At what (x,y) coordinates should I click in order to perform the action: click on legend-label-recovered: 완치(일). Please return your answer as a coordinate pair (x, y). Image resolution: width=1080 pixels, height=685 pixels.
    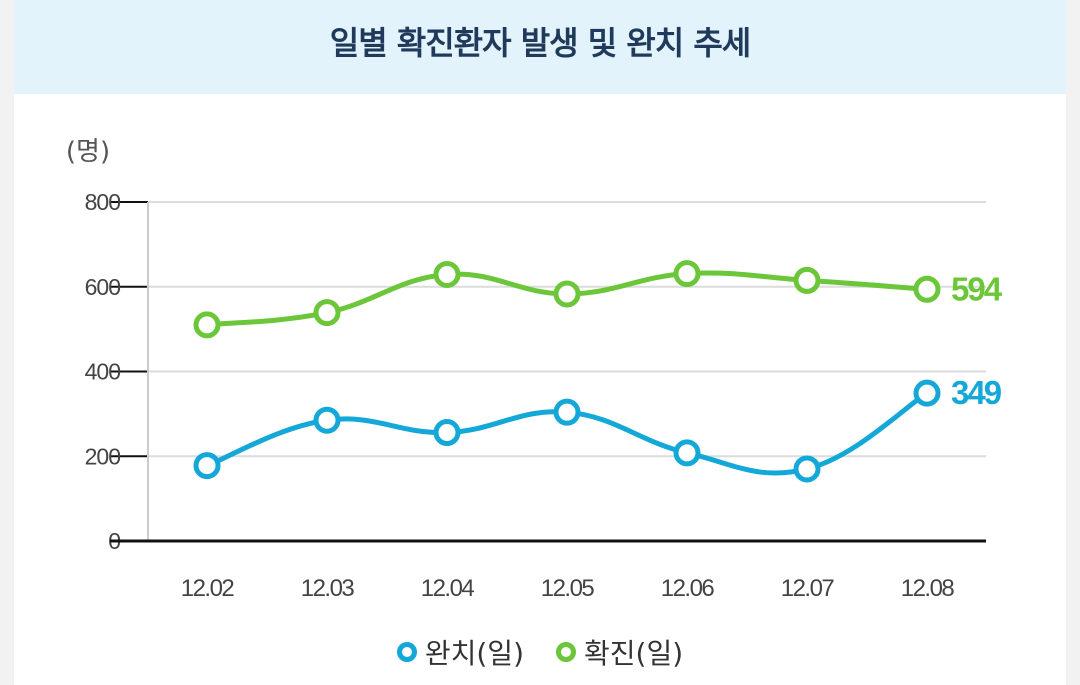
    Looking at the image, I should click on (474, 653).